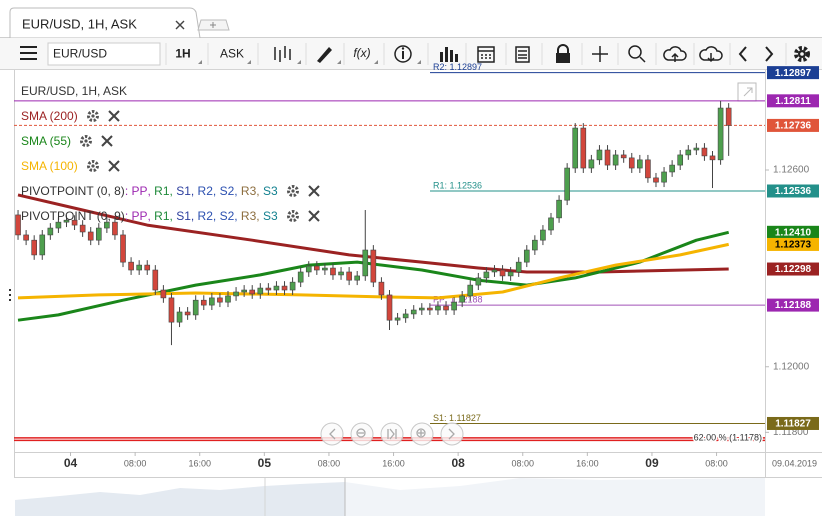  Describe the element at coordinates (49, 165) in the screenshot. I see `legend-entry: SMA (100)` at that location.